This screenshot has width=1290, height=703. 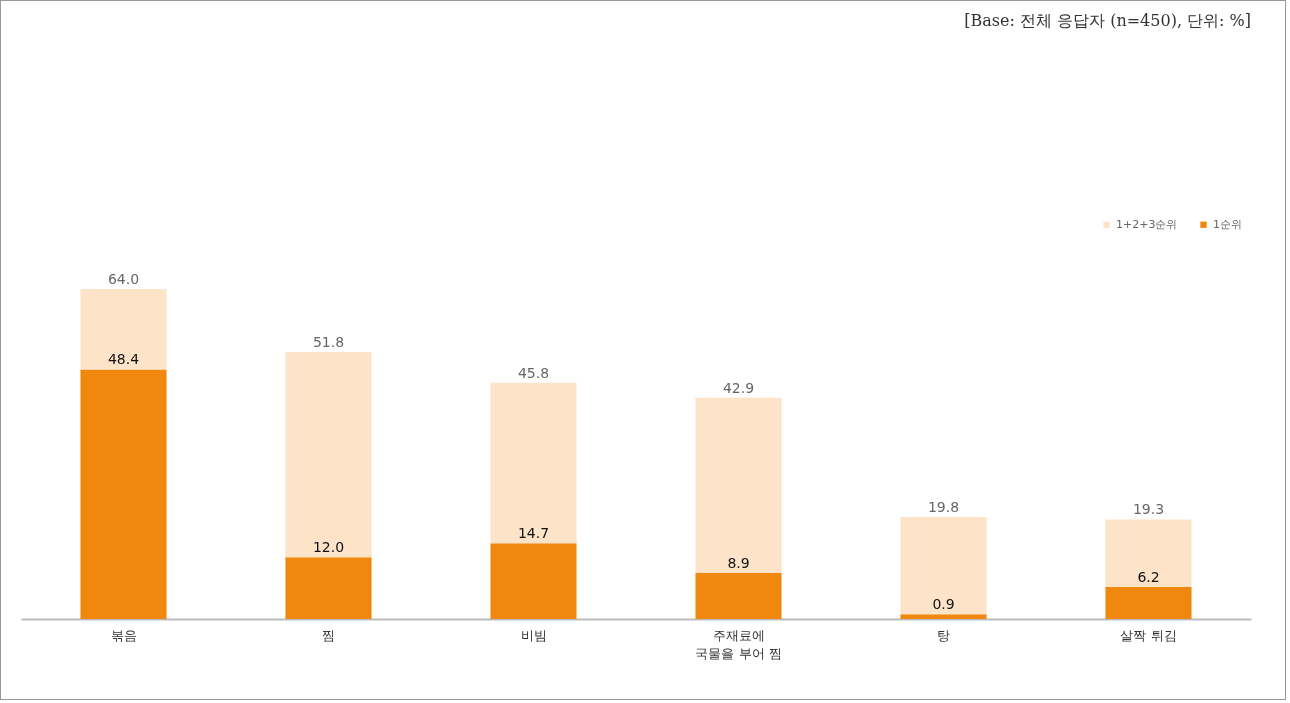 What do you see at coordinates (328, 341) in the screenshot?
I see `total-label: 51.8` at bounding box center [328, 341].